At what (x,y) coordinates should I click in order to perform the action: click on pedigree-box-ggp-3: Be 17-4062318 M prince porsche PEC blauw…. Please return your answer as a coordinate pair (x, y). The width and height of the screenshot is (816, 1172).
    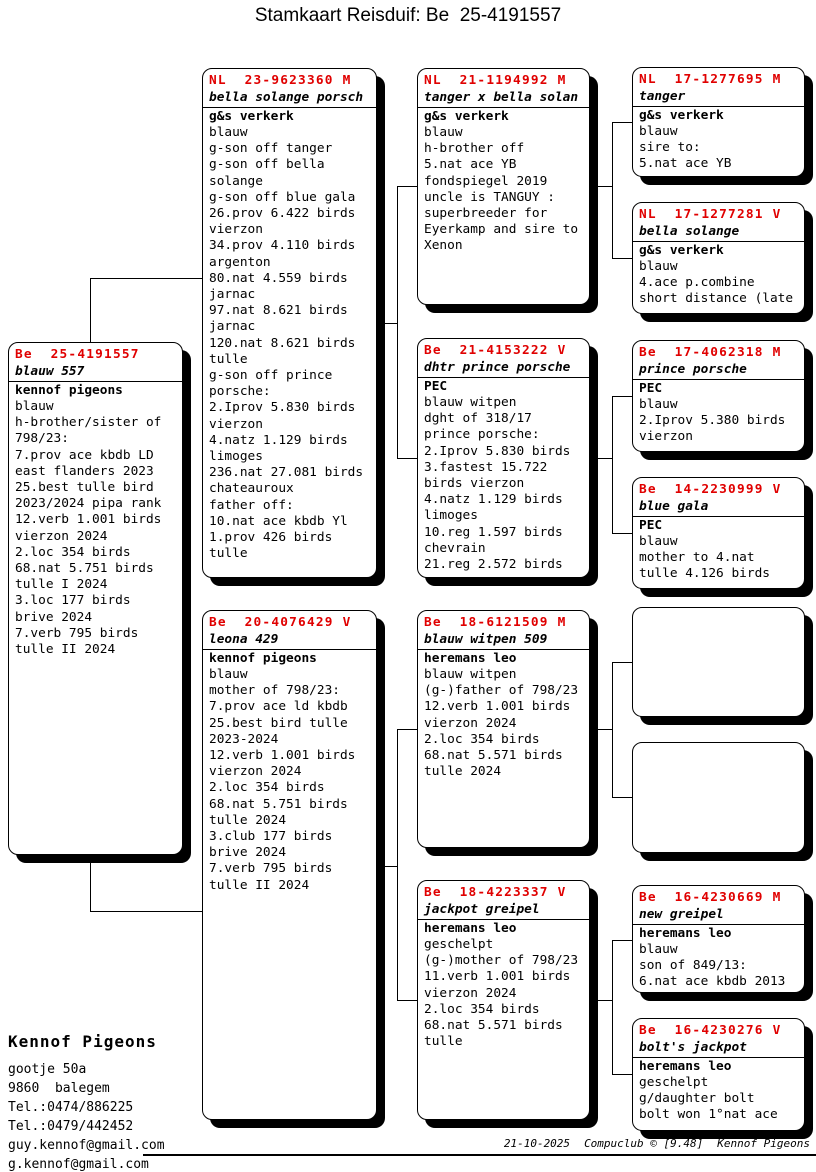
    Looking at the image, I should click on (718, 396).